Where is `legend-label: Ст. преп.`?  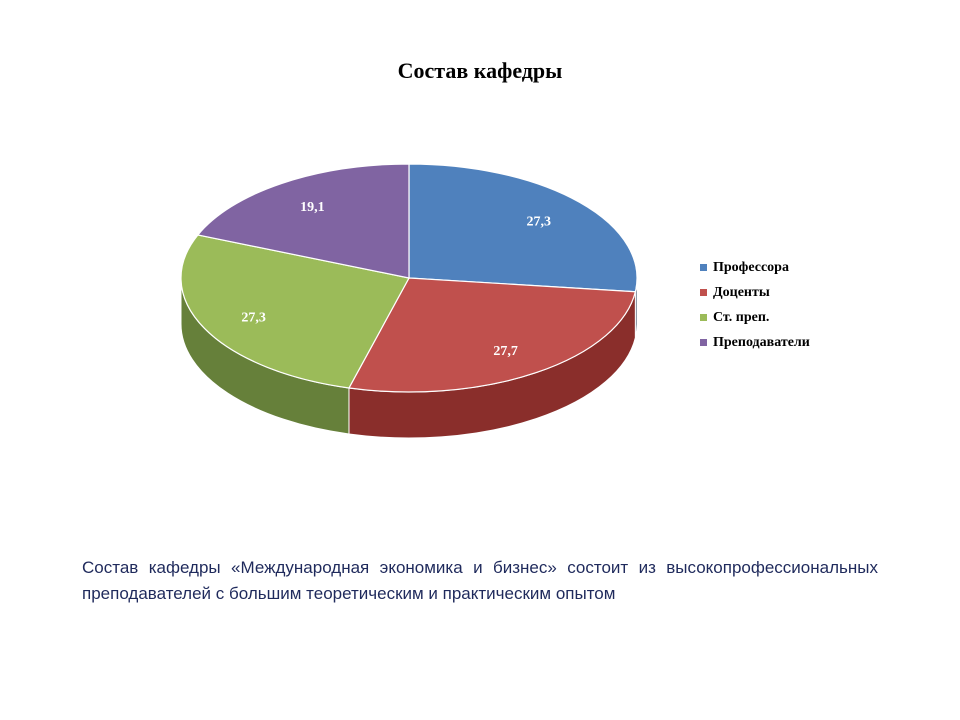 legend-label: Ст. преп. is located at coordinates (741, 317).